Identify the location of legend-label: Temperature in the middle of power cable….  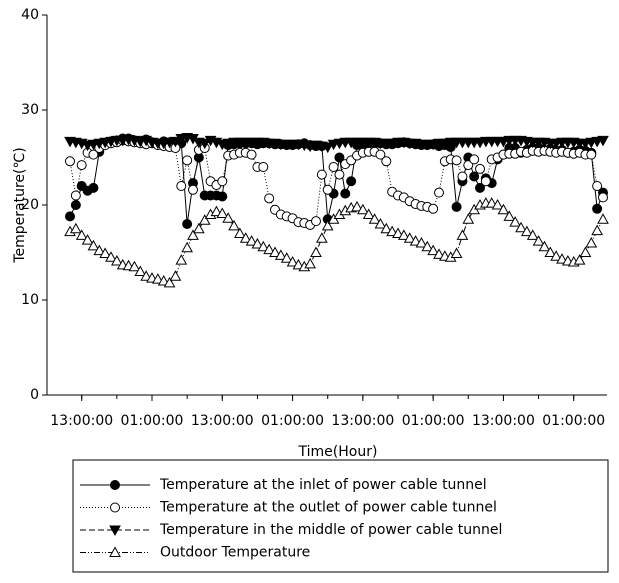
(330, 530).